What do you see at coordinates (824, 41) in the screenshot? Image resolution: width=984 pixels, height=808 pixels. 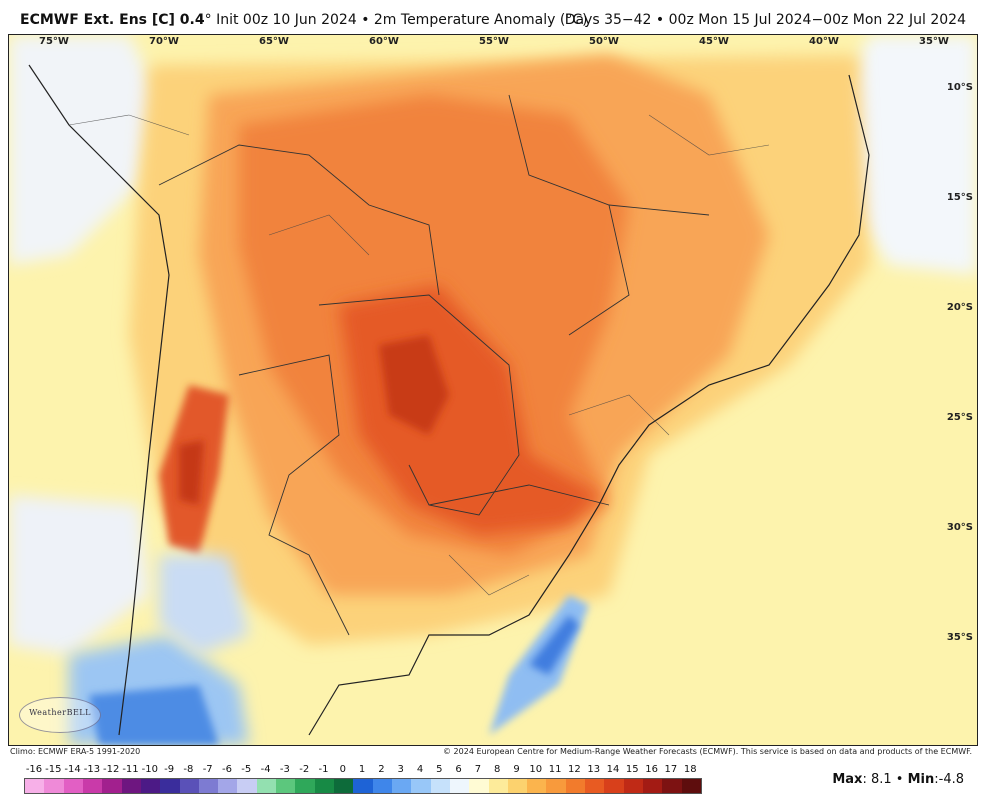 I see `lon-label: 40°W` at bounding box center [824, 41].